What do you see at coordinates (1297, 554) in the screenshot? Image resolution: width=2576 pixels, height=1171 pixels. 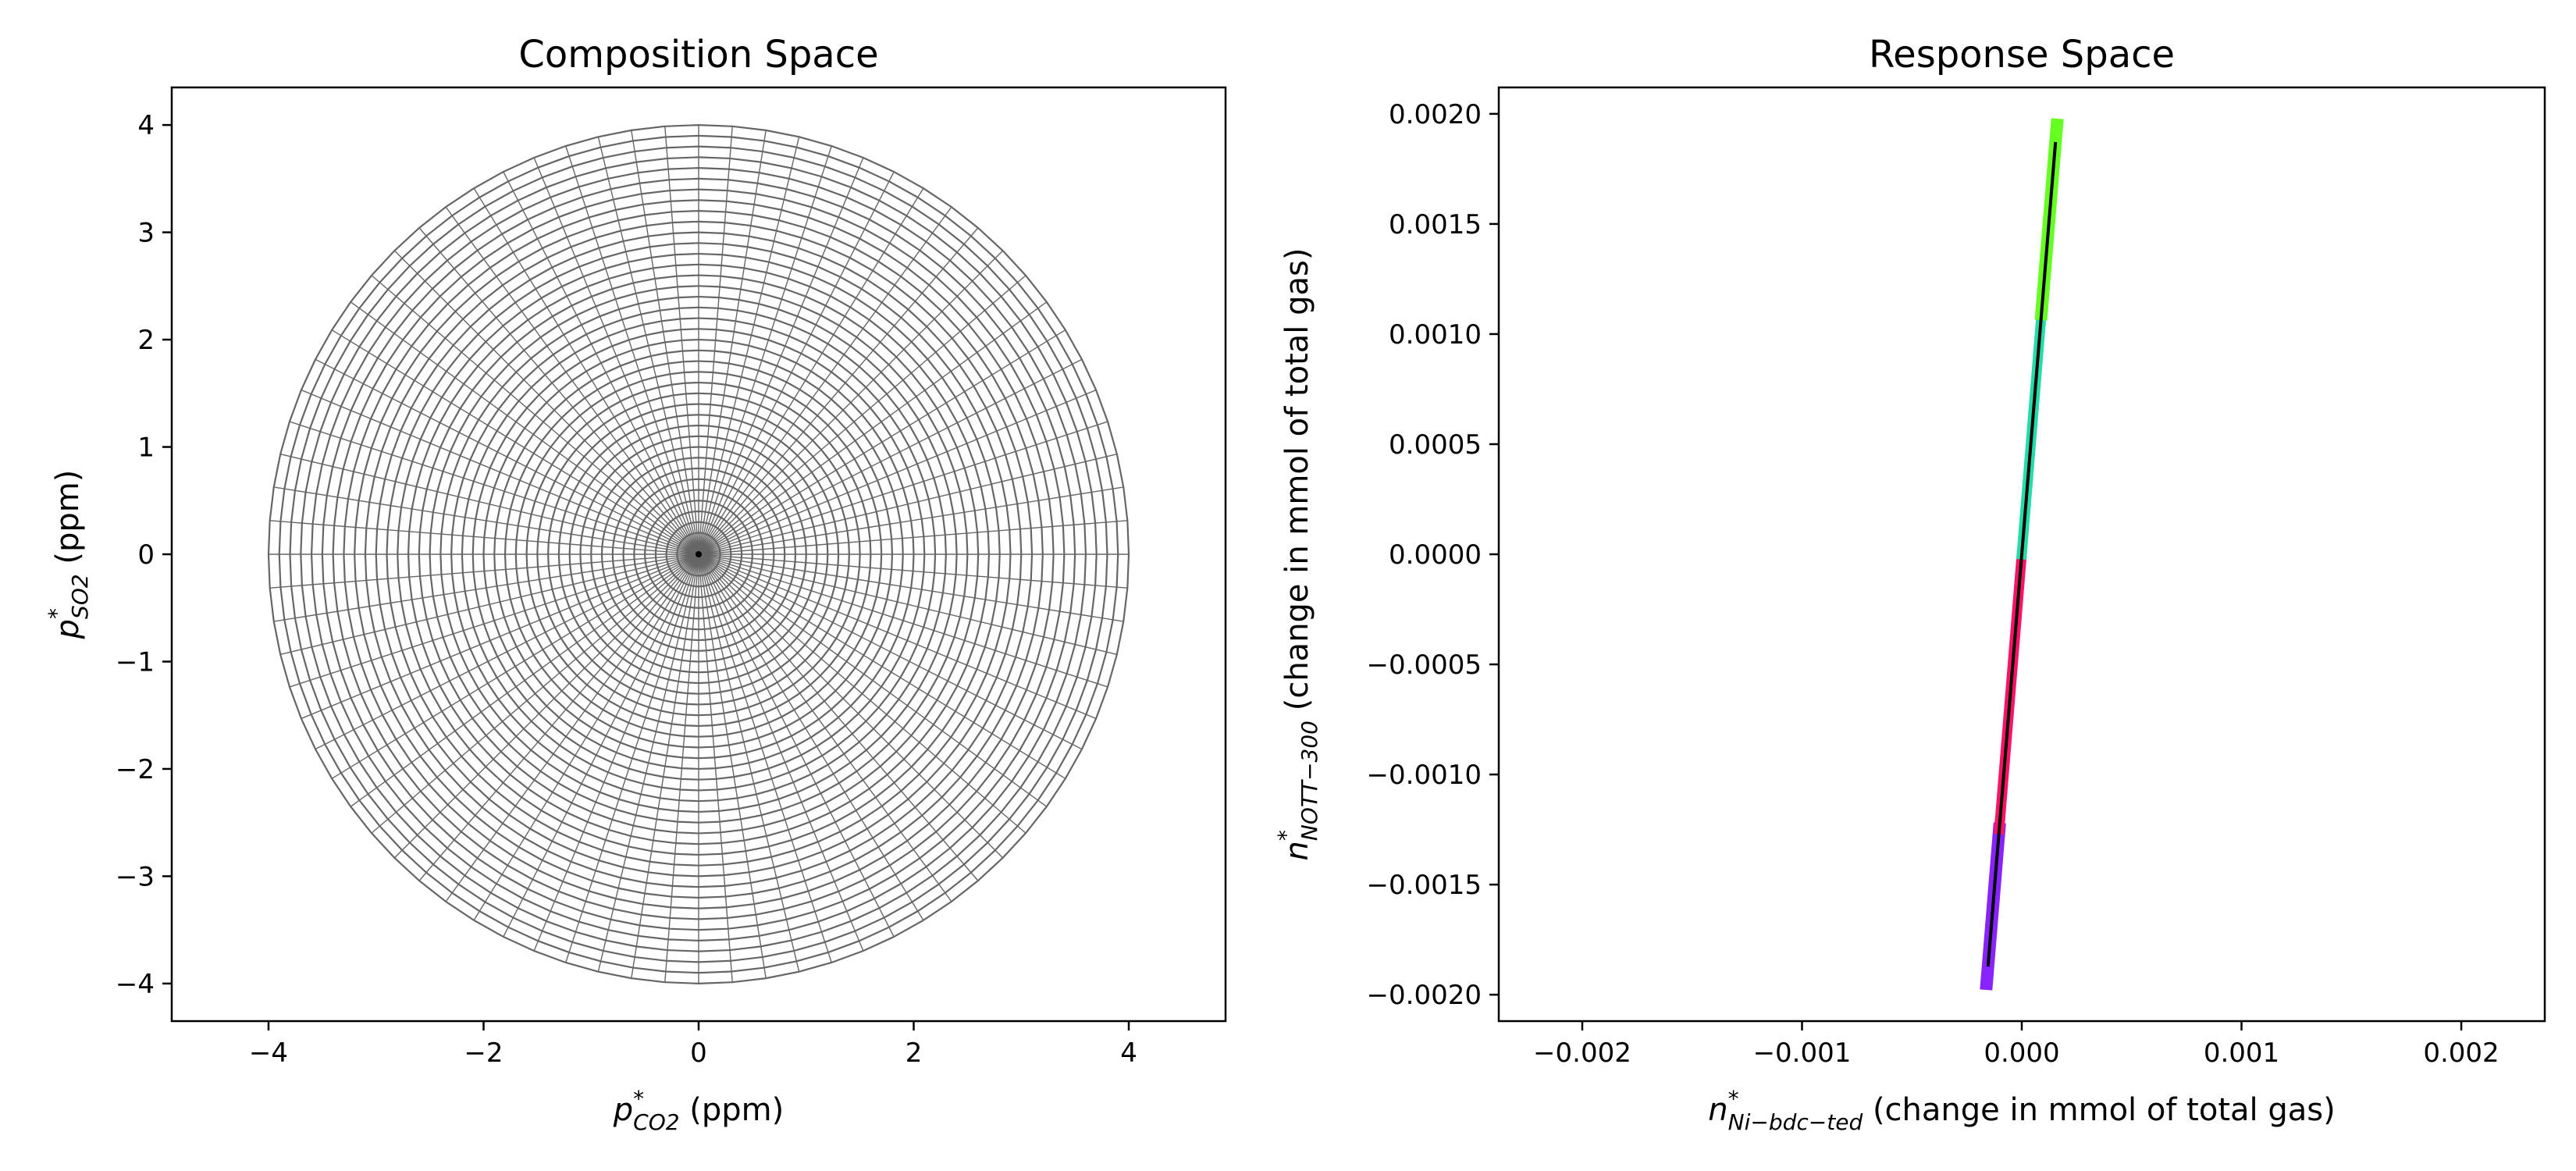 I see `y-axis-label: n*NOTT−300 (change in mmol of total gas)` at bounding box center [1297, 554].